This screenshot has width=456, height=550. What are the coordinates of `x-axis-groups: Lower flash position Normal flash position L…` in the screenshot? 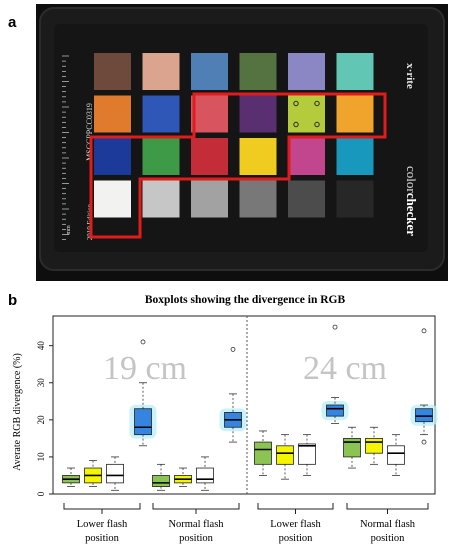 It's located at (246, 523).